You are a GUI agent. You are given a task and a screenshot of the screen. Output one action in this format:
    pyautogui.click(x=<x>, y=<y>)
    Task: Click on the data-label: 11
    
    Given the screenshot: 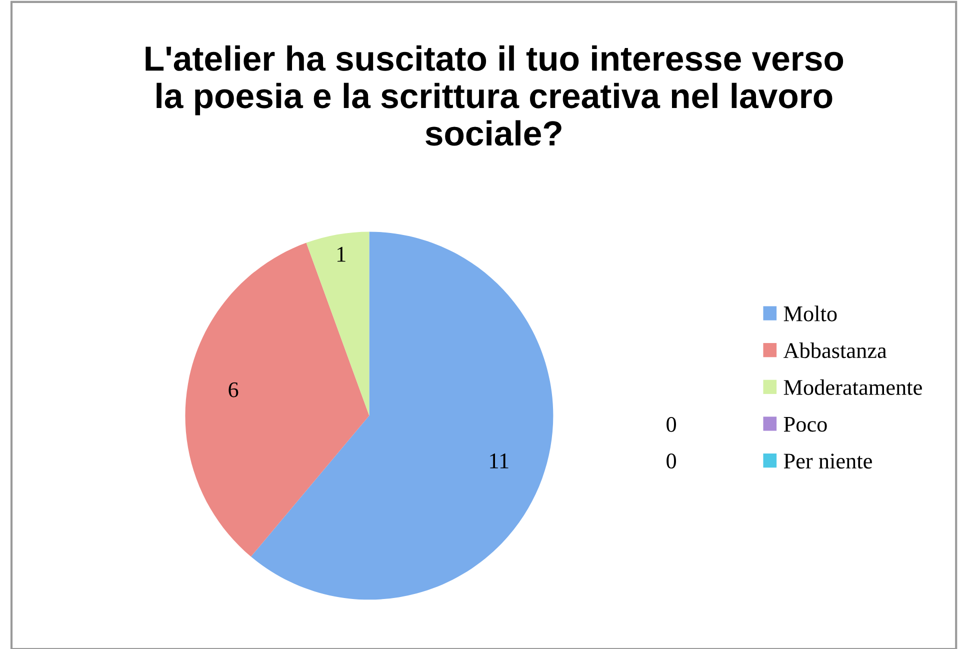 What is the action you would take?
    pyautogui.click(x=499, y=461)
    